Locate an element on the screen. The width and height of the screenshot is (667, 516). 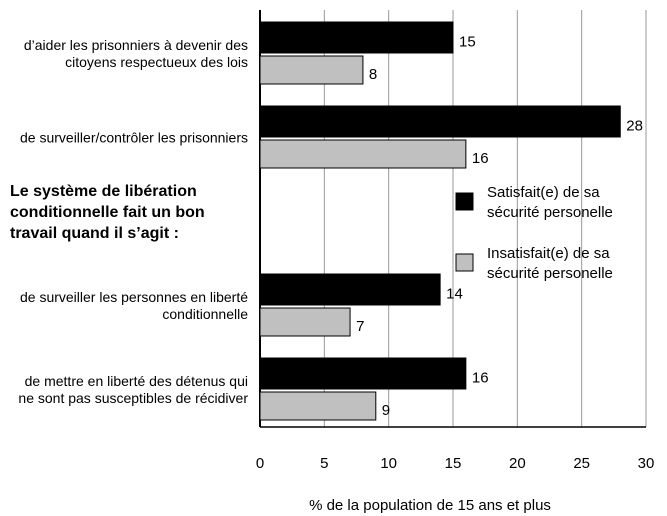
value-label: 8 is located at coordinates (373, 74).